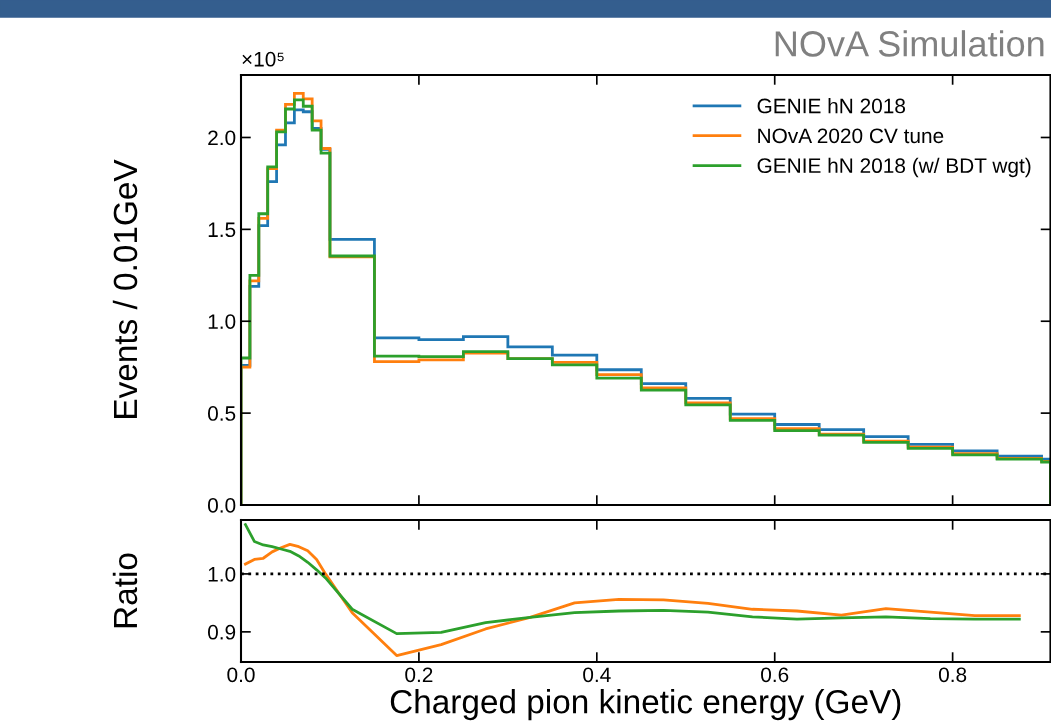 Image resolution: width=1051 pixels, height=727 pixels. What do you see at coordinates (263, 59) in the screenshot?
I see `text: ×10⁵` at bounding box center [263, 59].